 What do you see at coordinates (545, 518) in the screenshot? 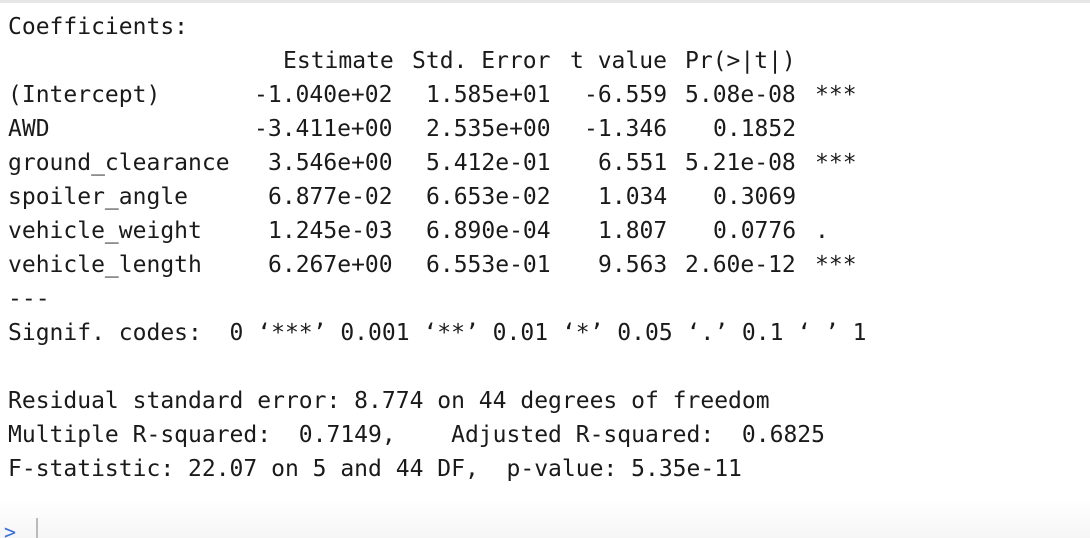
I see `console-input-area` at bounding box center [545, 518].